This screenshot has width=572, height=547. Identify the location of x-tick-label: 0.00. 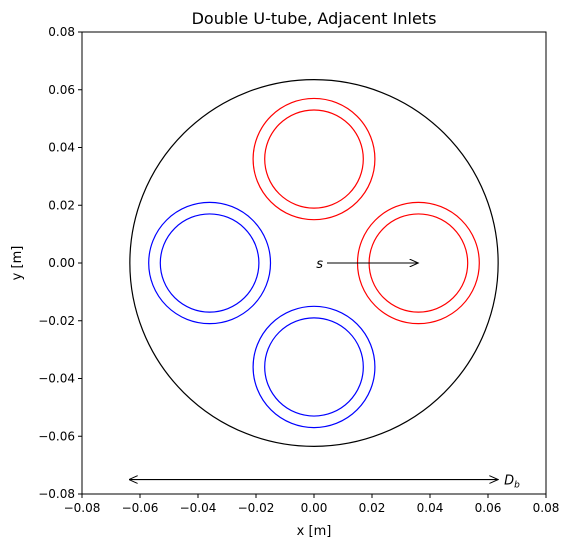
(314, 508).